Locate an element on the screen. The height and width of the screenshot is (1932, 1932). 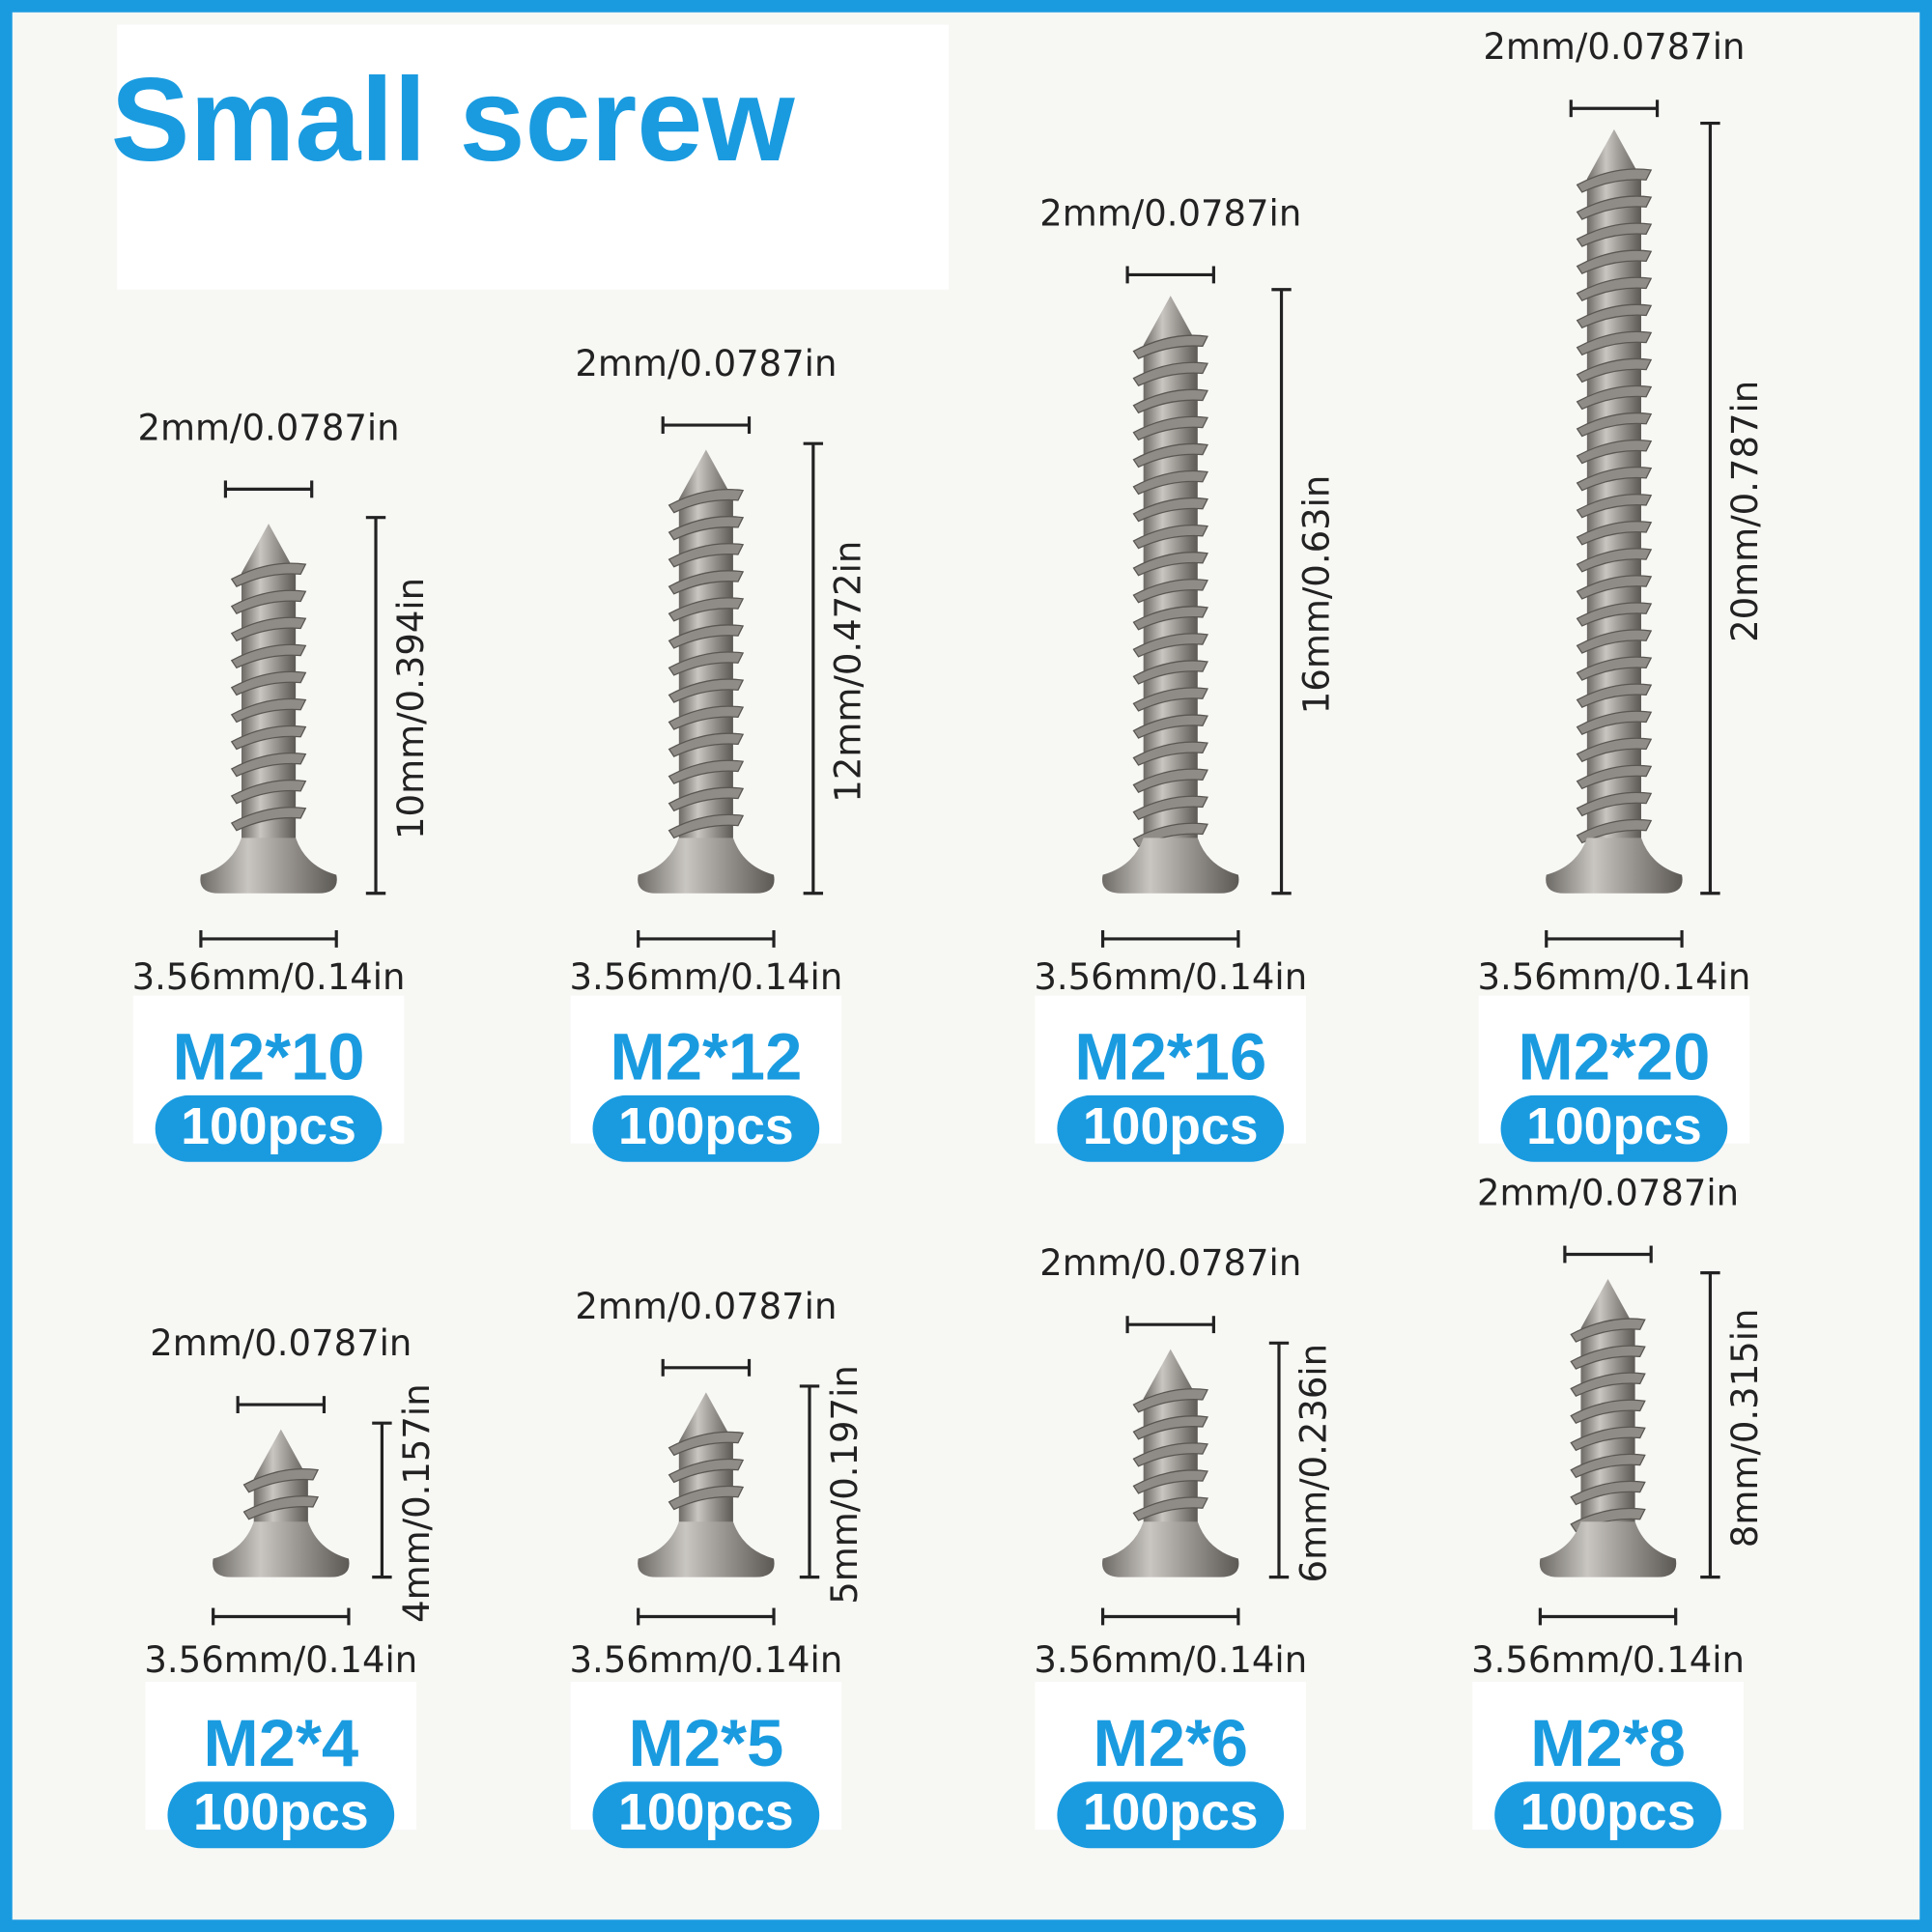
model-name: M2*16 is located at coordinates (1170, 1056).